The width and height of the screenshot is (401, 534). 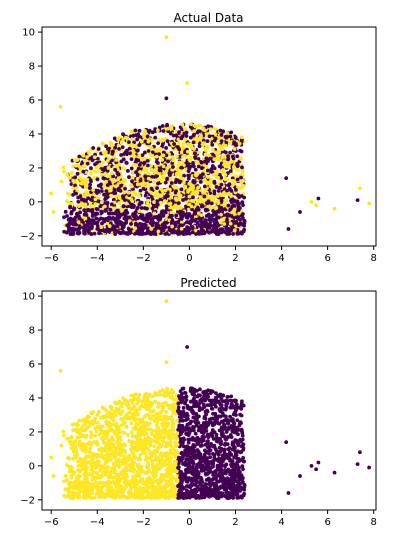 What do you see at coordinates (235, 258) in the screenshot?
I see `x-tick-label: 2` at bounding box center [235, 258].